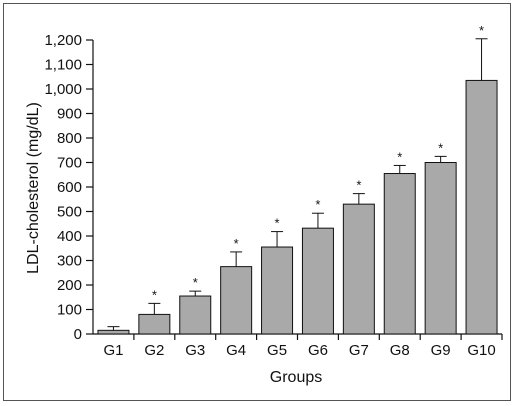 Image resolution: width=516 pixels, height=406 pixels. Describe the element at coordinates (78, 334) in the screenshot. I see `y-tick-label: 0` at that location.